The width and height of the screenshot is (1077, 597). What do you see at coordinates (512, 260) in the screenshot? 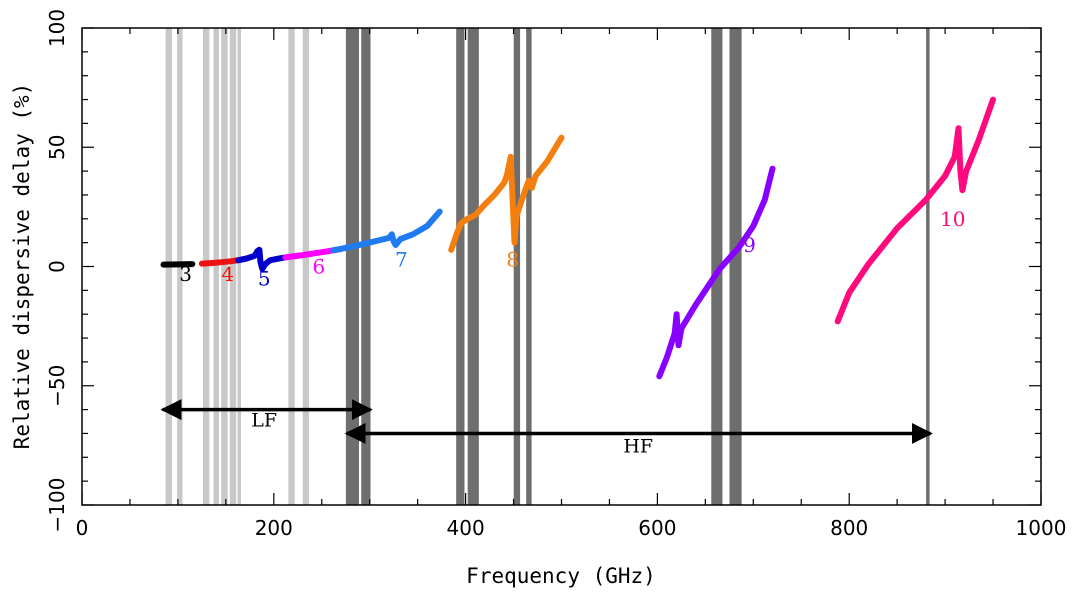
I see `band-label-8: 8` at bounding box center [512, 260].